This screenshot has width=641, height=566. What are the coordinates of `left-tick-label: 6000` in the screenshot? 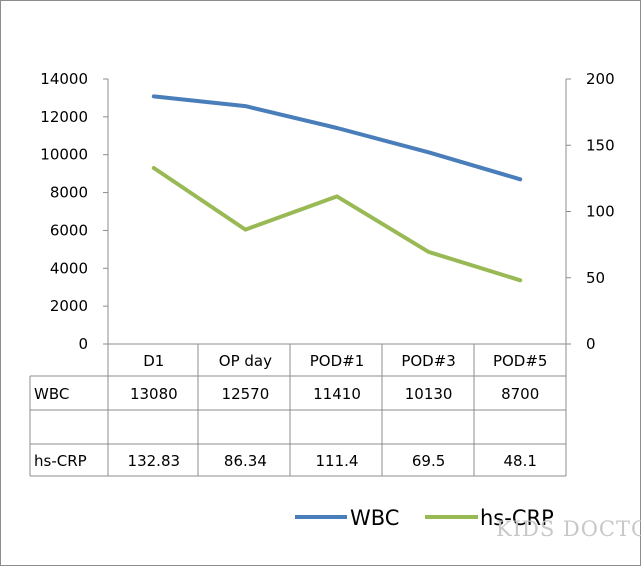 It's located at (69, 230).